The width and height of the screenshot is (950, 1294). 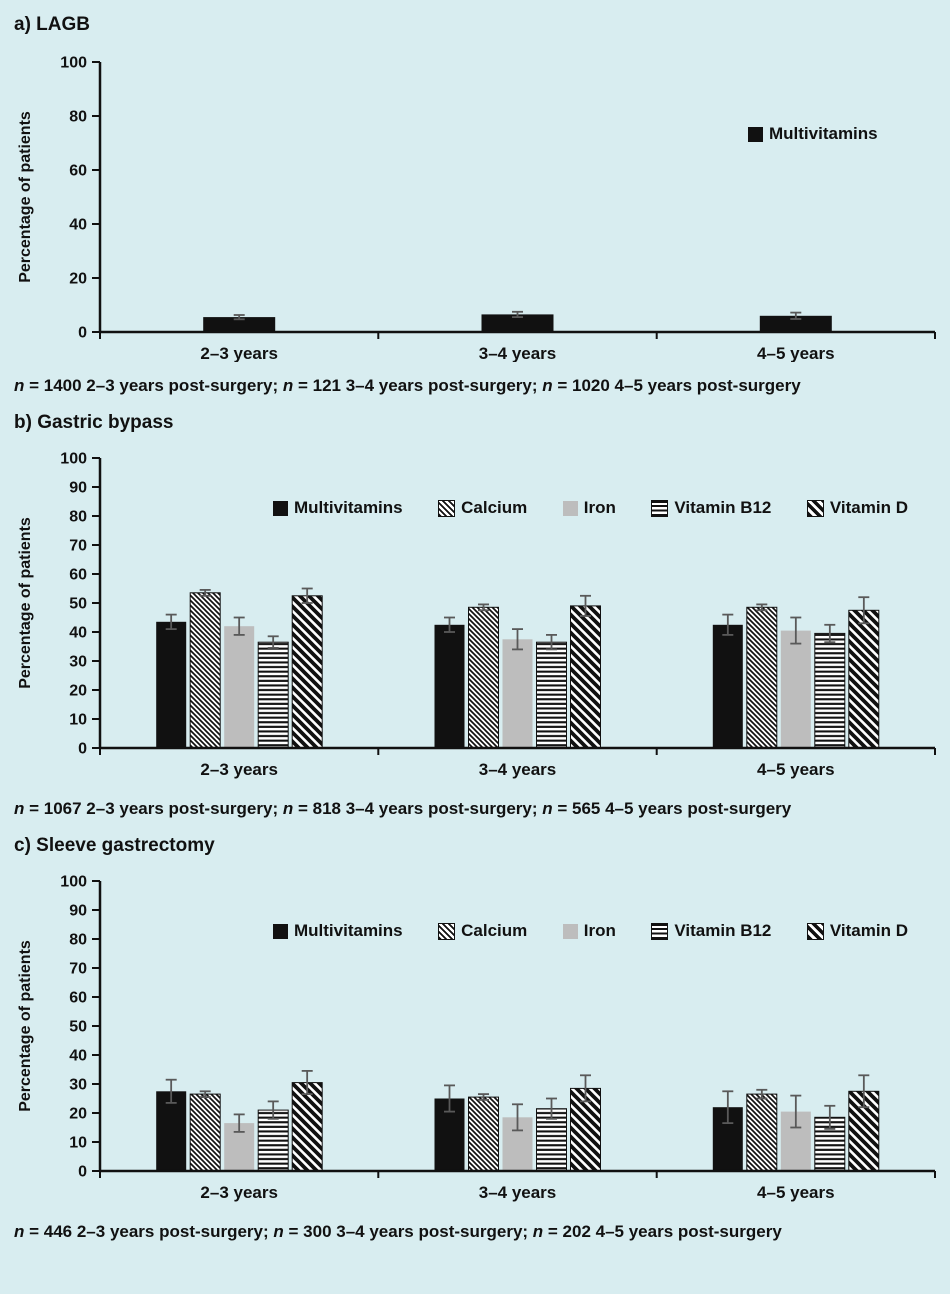 What do you see at coordinates (570, 508) in the screenshot?
I see `iron-swatch-icon` at bounding box center [570, 508].